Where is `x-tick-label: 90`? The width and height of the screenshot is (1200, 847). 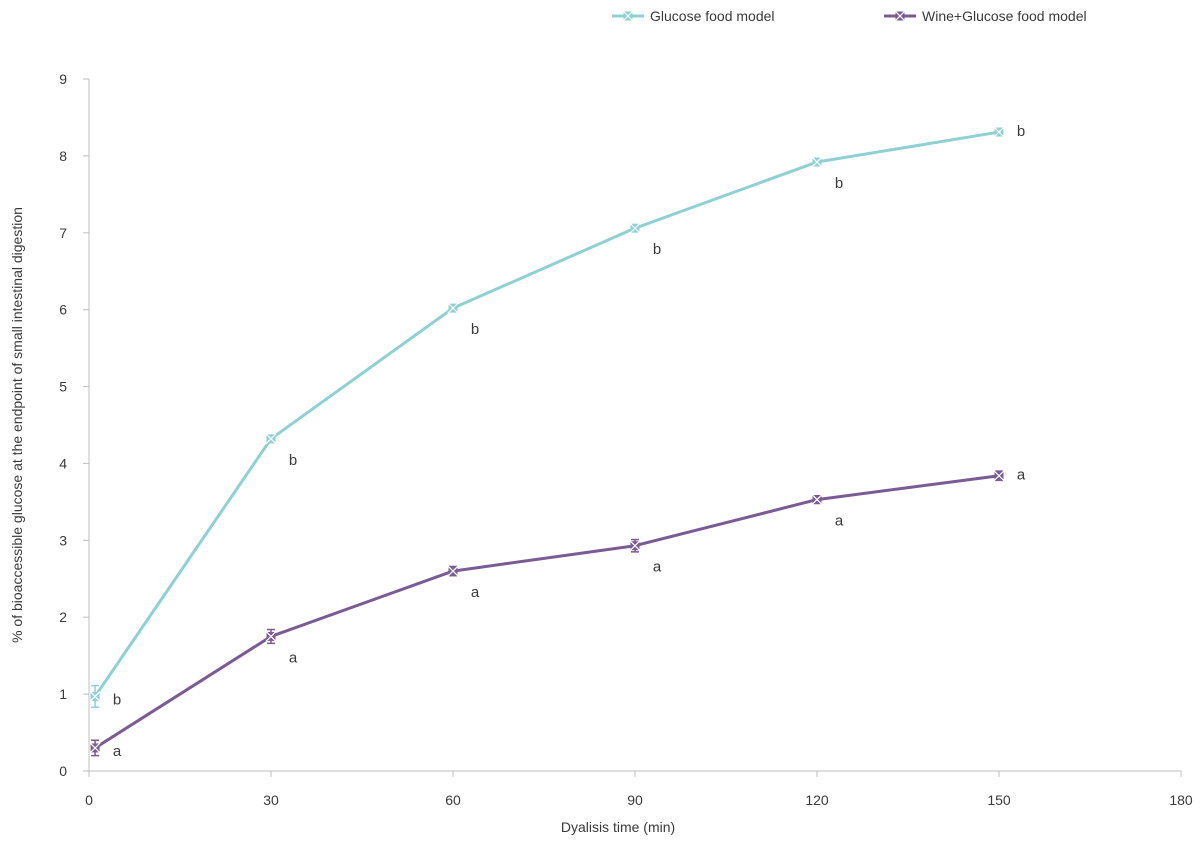 x-tick-label: 90 is located at coordinates (635, 800).